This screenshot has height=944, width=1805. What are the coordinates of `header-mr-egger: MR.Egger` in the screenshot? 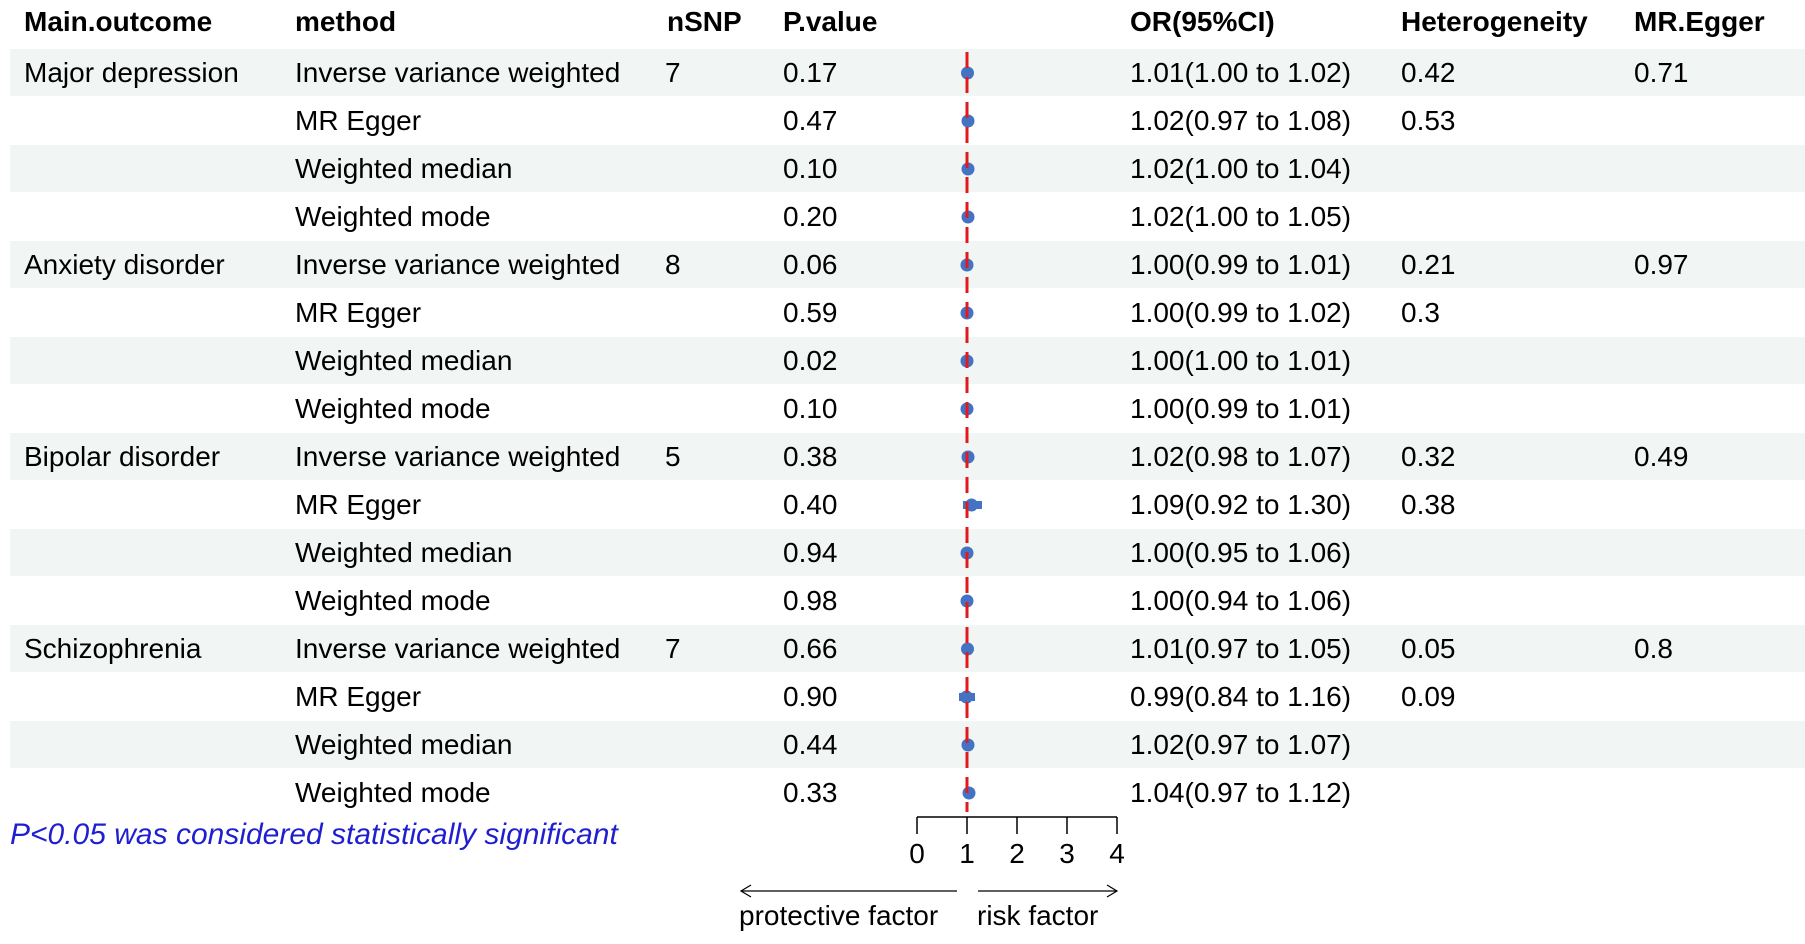 It's located at (1699, 21).